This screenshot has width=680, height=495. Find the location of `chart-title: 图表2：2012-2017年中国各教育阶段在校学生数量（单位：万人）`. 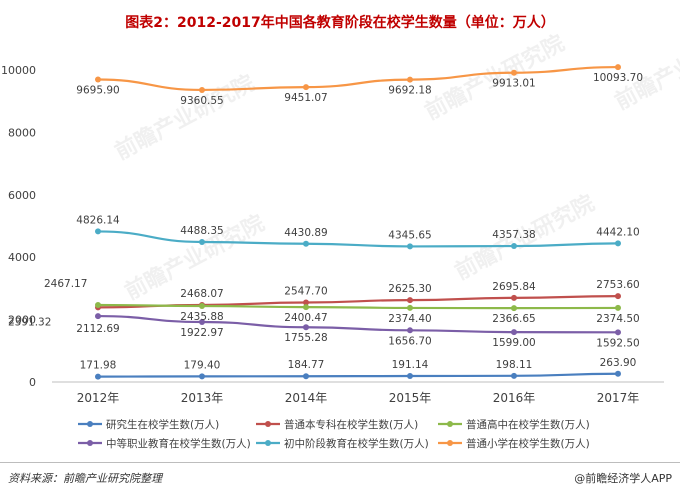

chart-title: 图表2：2012-2017年中国各教育阶段在校学生数量（单位：万人） is located at coordinates (340, 23).